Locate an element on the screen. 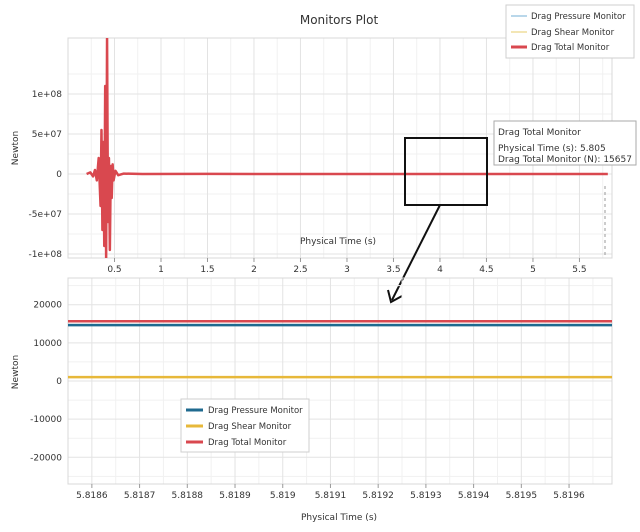 This screenshot has height=532, width=640. x-tick-label: 2.5 is located at coordinates (300, 270).